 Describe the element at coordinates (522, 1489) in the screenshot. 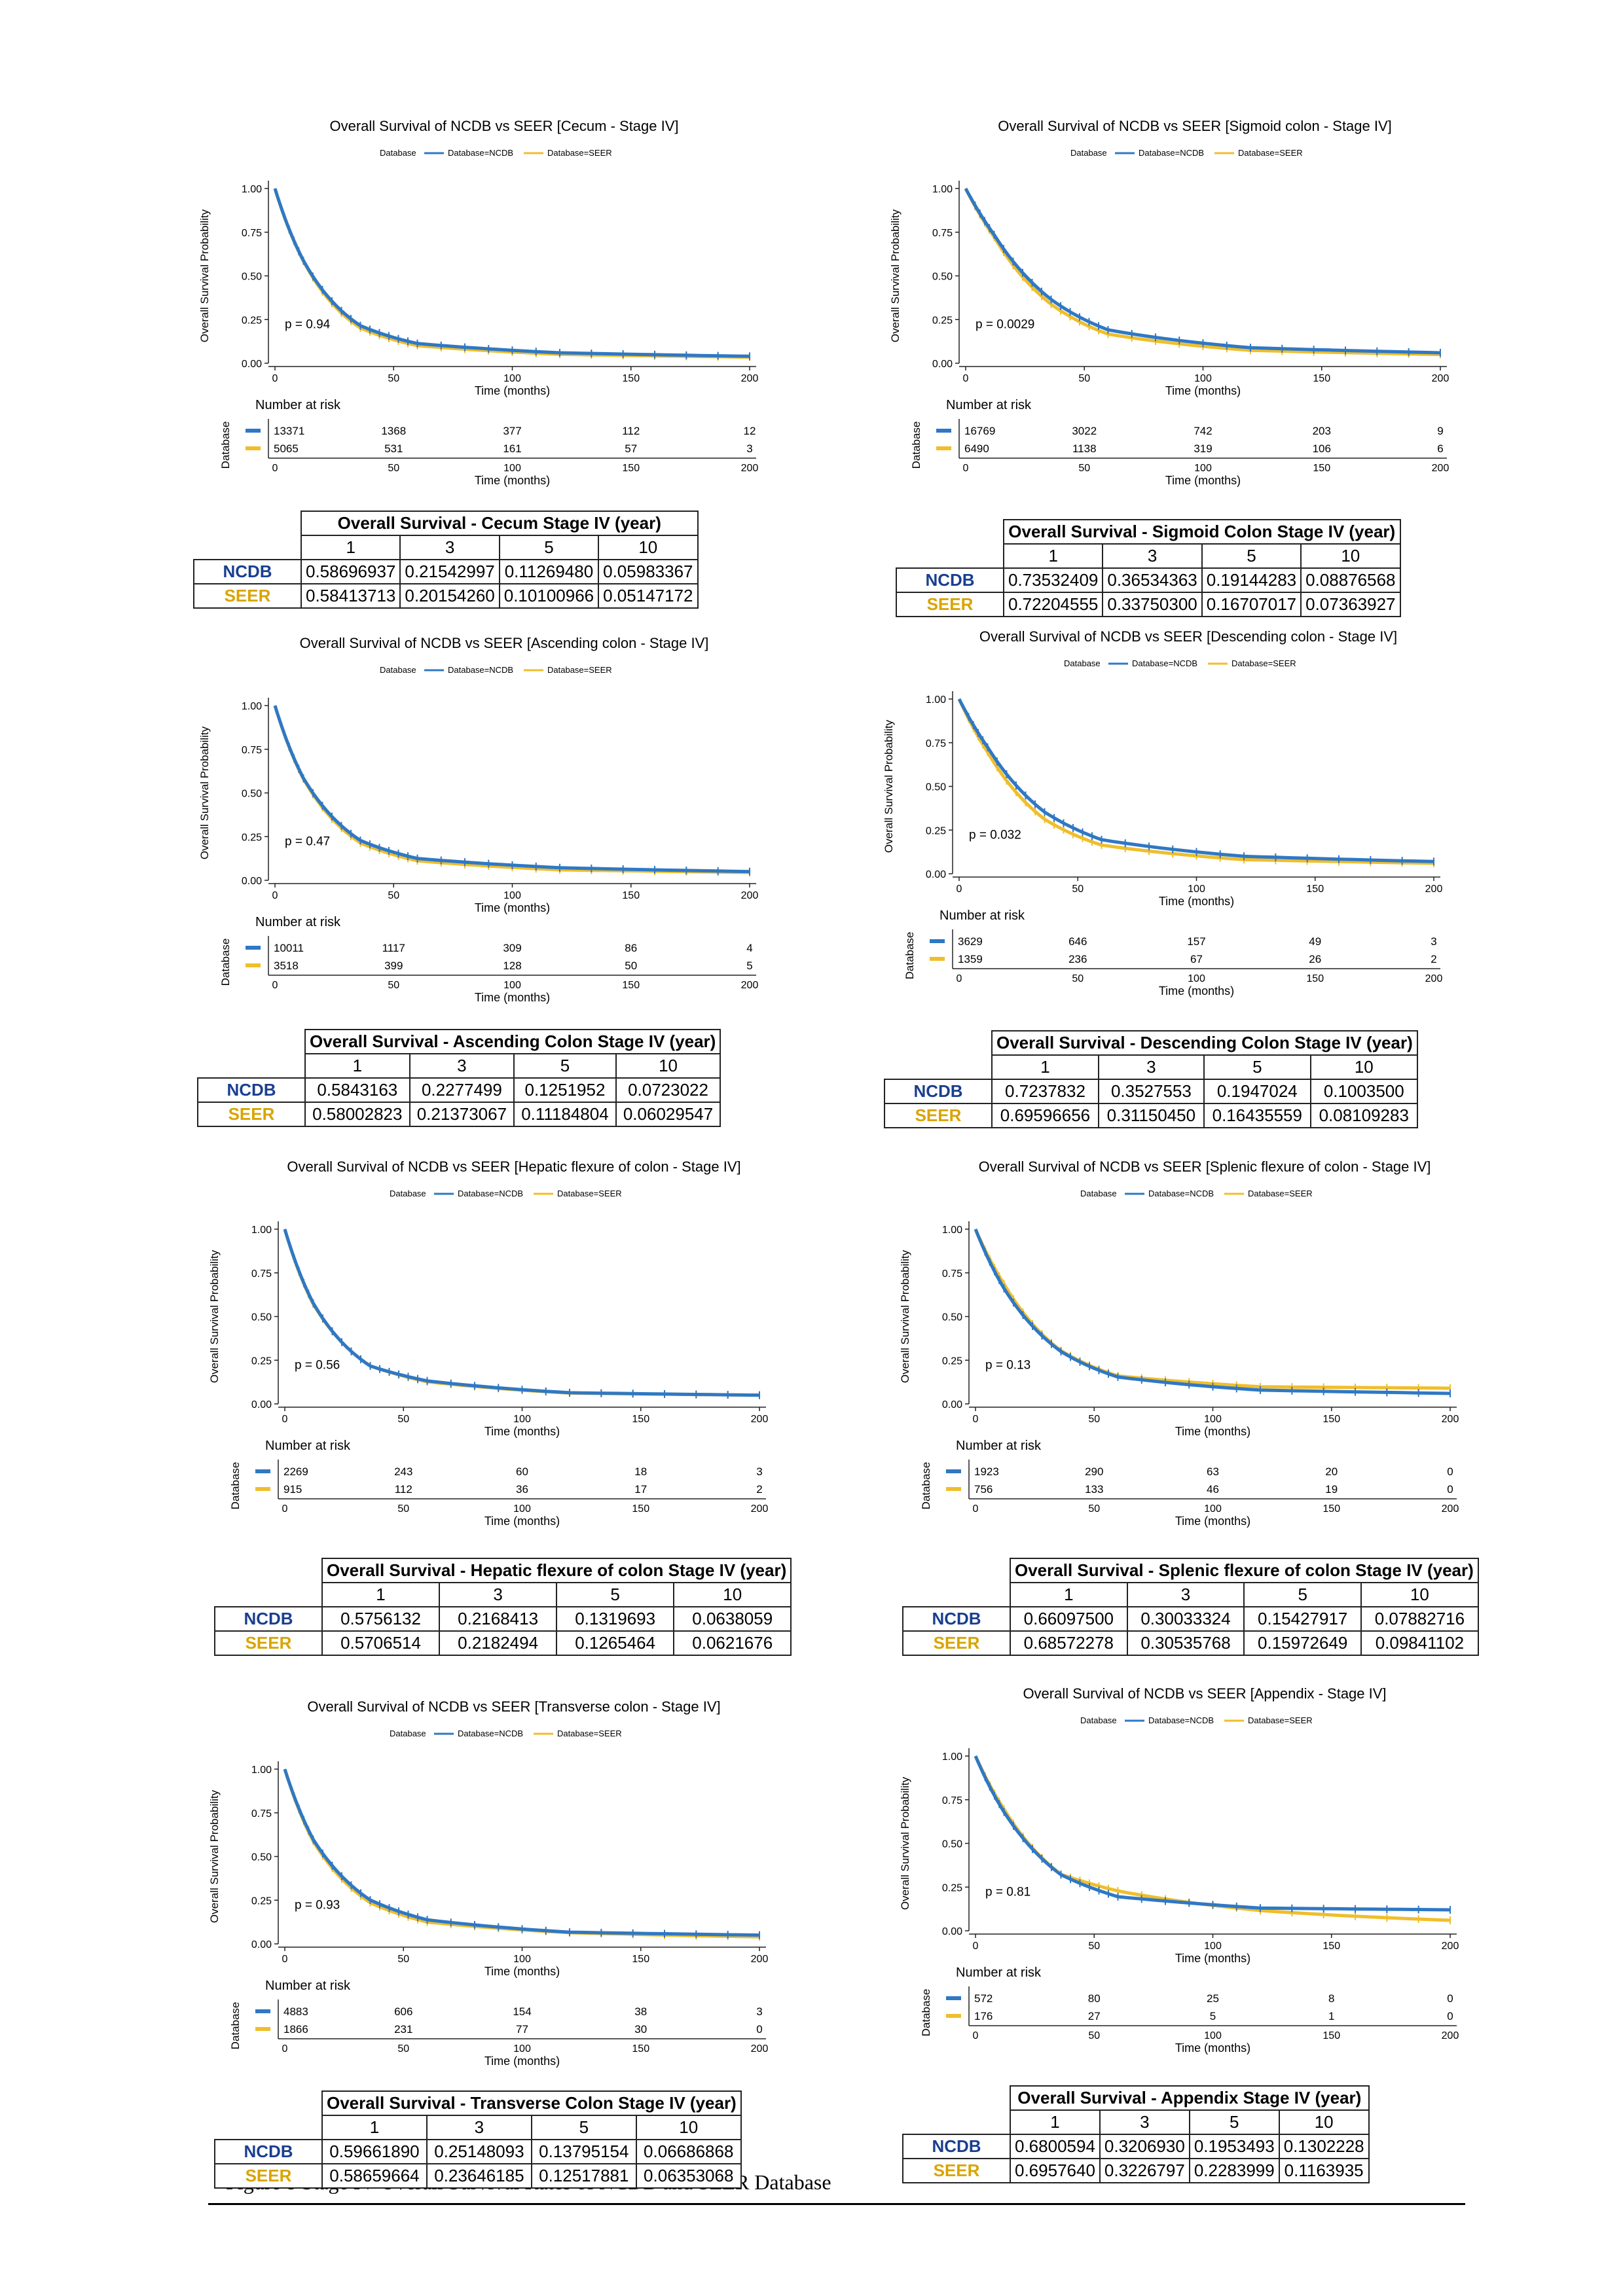

I see `risk-seer-value: 36` at that location.